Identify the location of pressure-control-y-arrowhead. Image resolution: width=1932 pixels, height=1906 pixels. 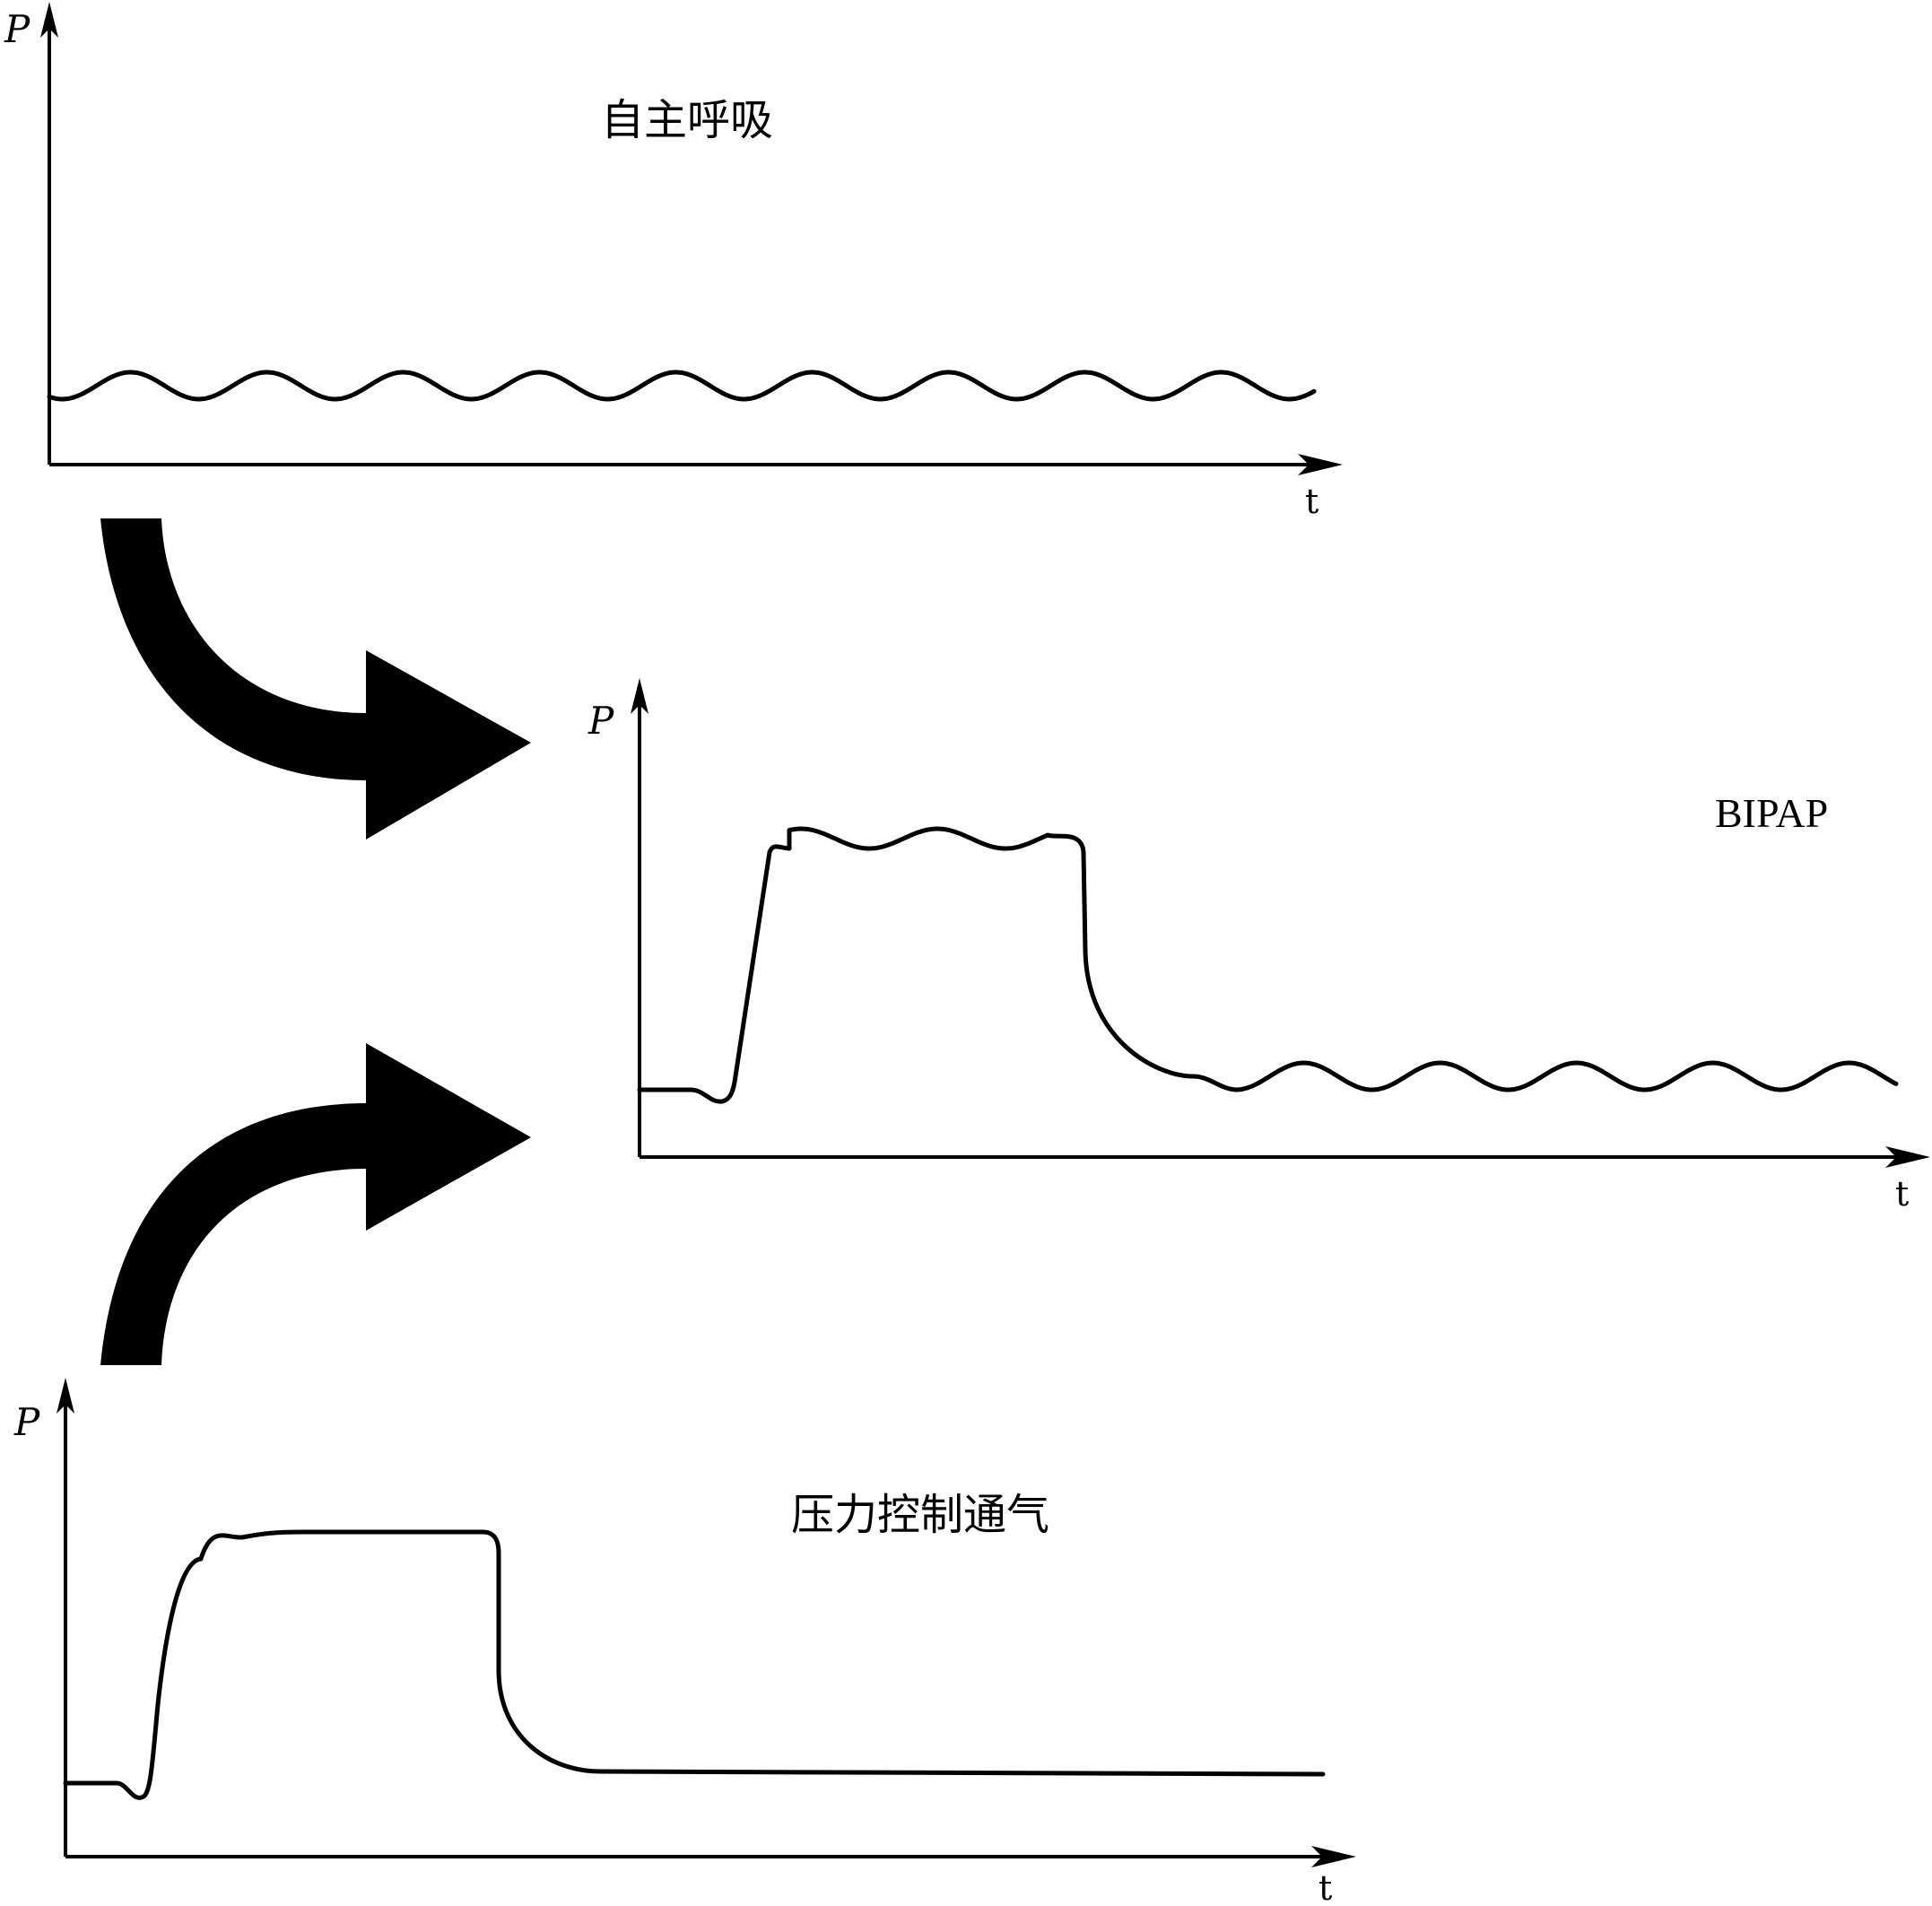
(65, 1396).